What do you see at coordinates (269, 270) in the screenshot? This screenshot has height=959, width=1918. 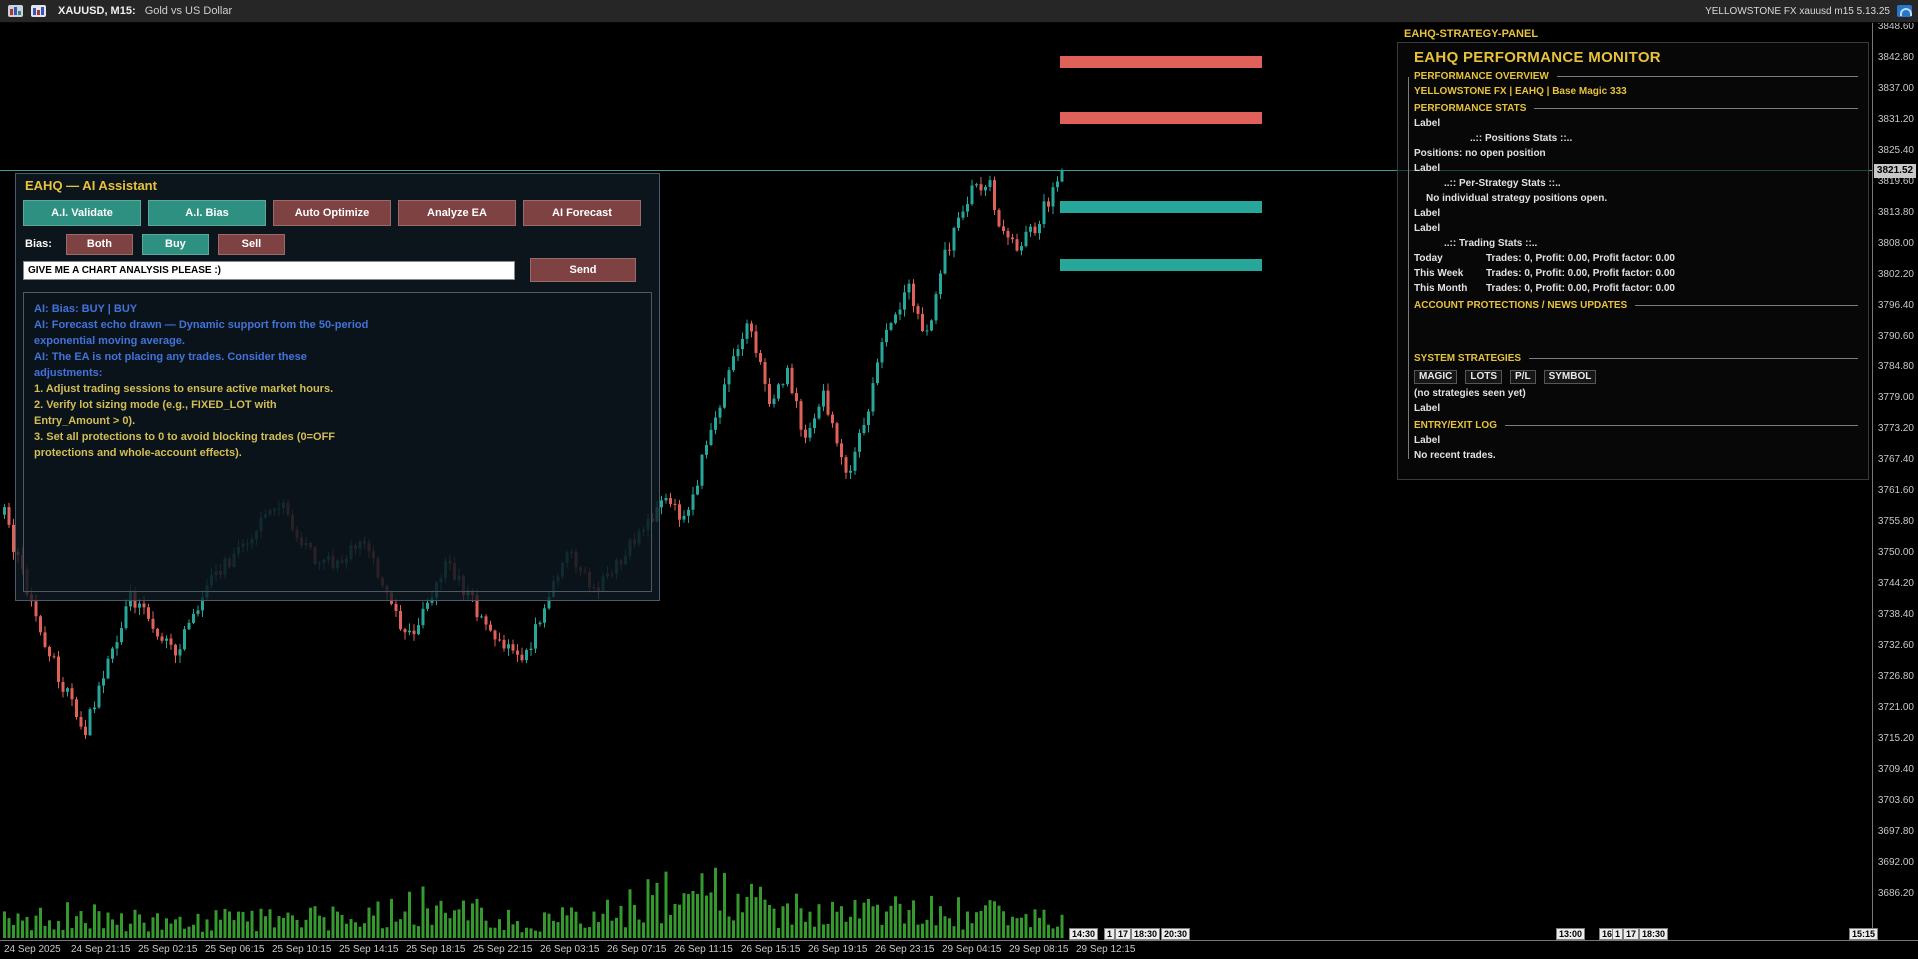 I see `chat-input` at bounding box center [269, 270].